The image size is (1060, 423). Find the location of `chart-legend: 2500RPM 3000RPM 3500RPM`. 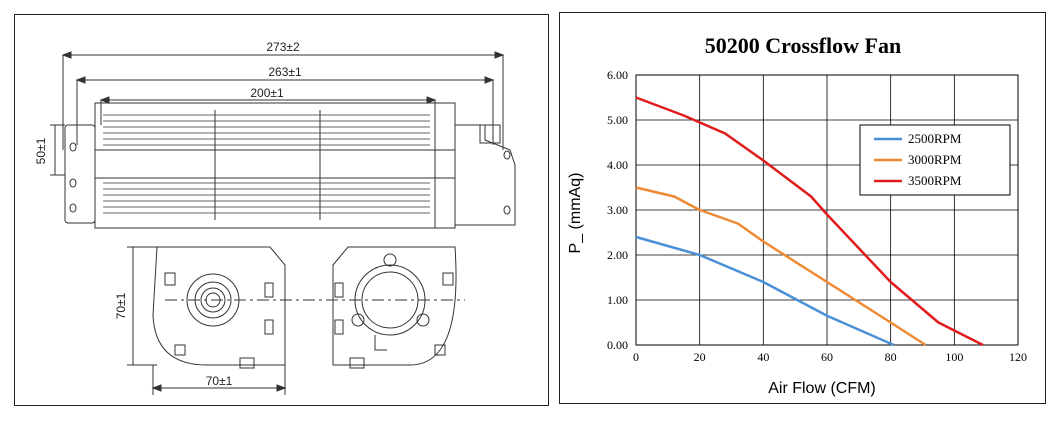

chart-legend: 2500RPM 3000RPM 3500RPM is located at coordinates (935, 160).